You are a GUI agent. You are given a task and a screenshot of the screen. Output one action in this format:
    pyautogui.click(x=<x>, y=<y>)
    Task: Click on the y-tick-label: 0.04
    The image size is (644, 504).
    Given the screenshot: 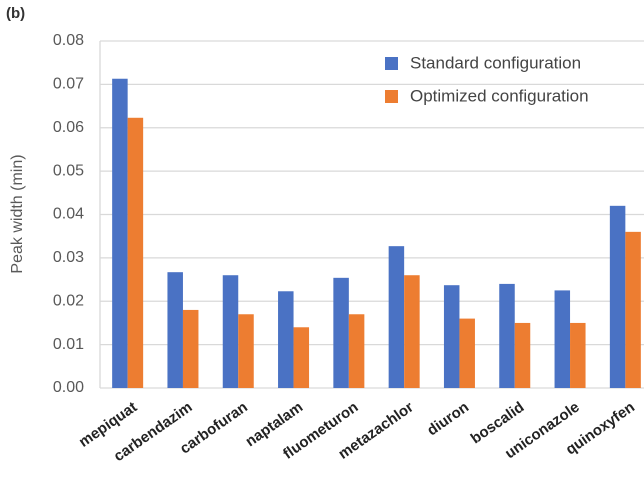 What is the action you would take?
    pyautogui.click(x=68, y=214)
    